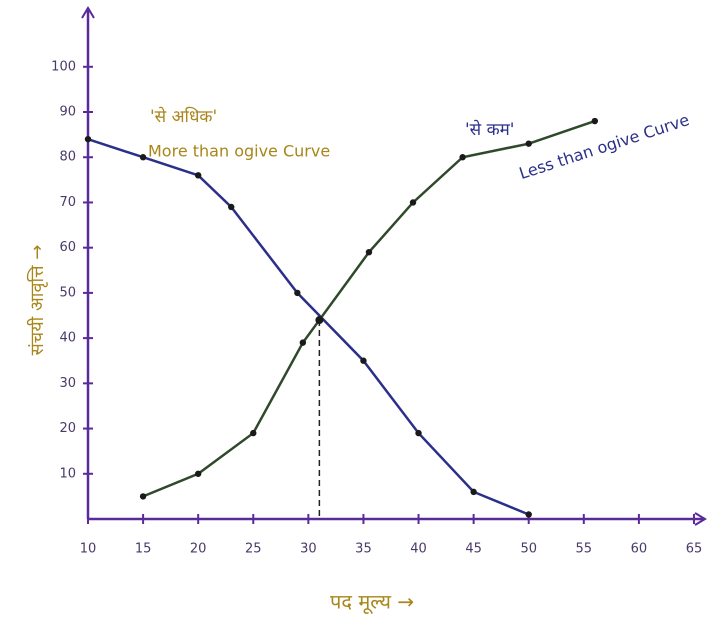 This screenshot has height=622, width=719. Describe the element at coordinates (67, 247) in the screenshot. I see `y-tick-label: 60` at that location.